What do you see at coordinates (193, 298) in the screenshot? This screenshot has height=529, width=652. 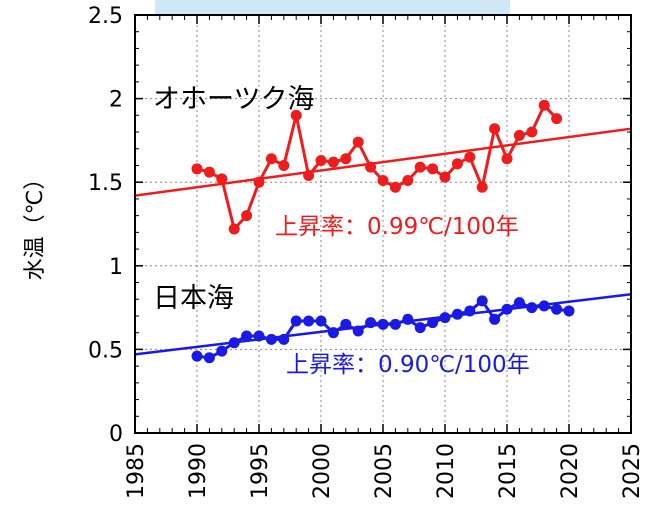 I see `series-name-japan-sea: 日本海` at bounding box center [193, 298].